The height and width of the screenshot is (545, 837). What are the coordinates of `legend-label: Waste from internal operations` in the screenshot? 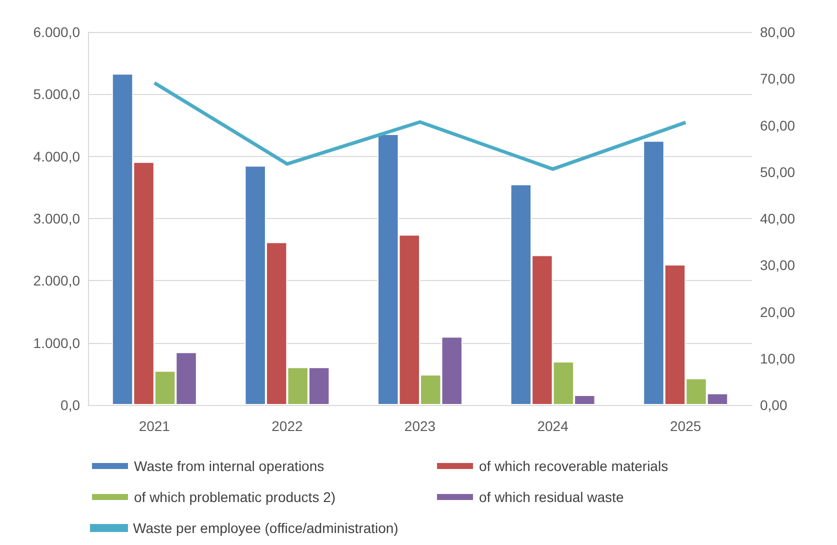 It's located at (229, 466).